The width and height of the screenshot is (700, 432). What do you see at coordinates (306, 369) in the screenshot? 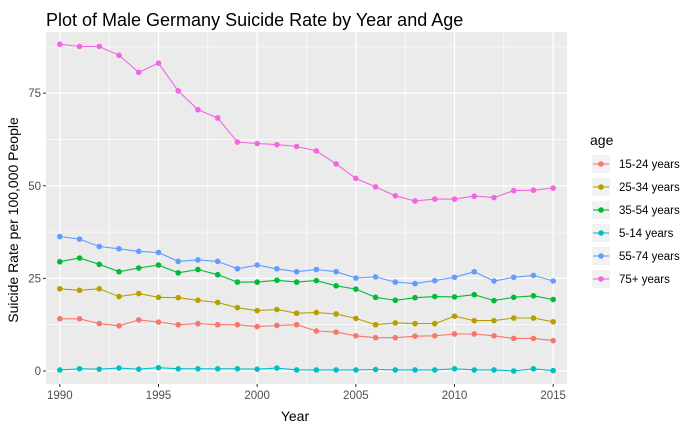
I see `series-line-5-14-years` at bounding box center [306, 369].